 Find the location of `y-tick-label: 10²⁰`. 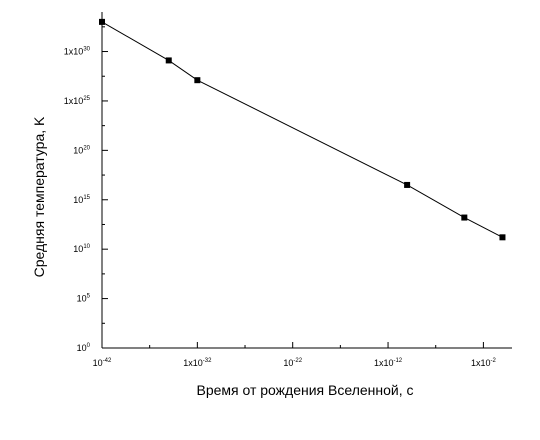

y-tick-label: 10²⁰ is located at coordinates (81, 150).